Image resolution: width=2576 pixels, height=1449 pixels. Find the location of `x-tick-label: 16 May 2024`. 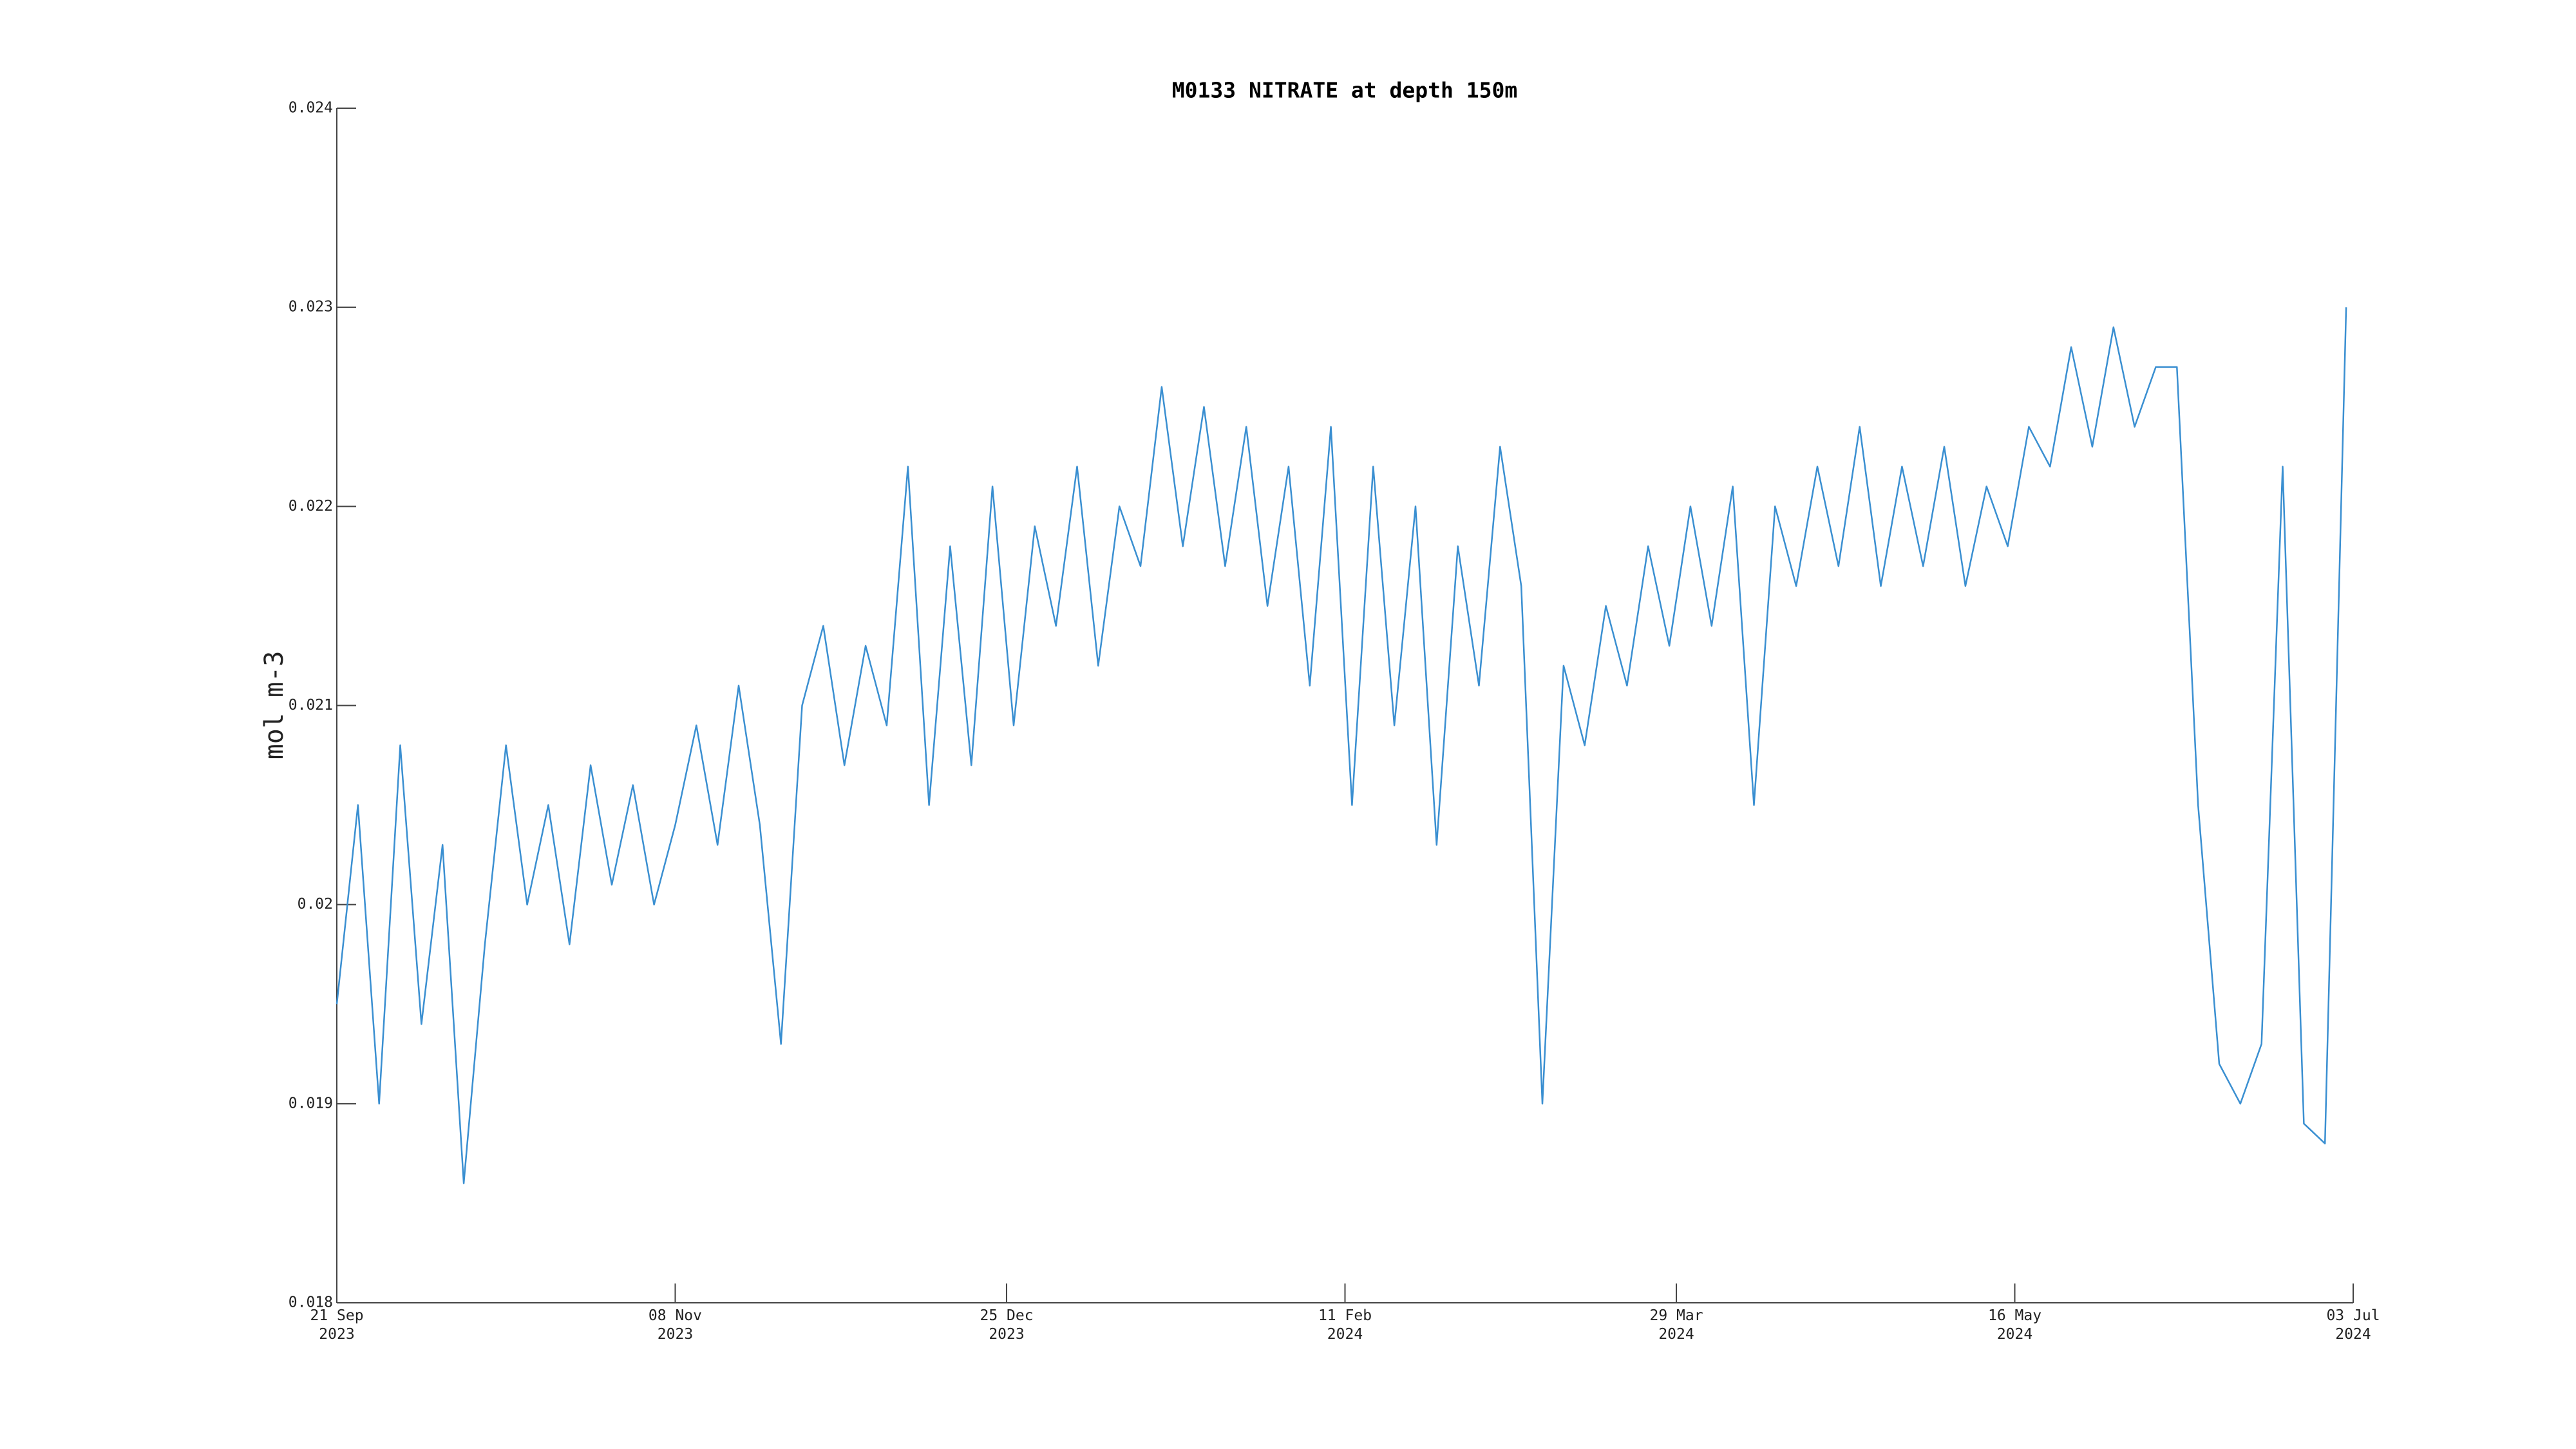

x-tick-label: 16 May 2024 is located at coordinates (2014, 1325).